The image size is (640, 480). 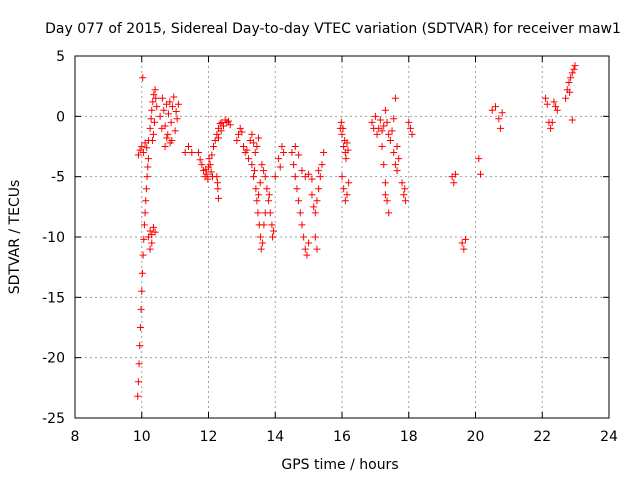 What do you see at coordinates (542, 437) in the screenshot?
I see `x-tick-label: 22` at bounding box center [542, 437].